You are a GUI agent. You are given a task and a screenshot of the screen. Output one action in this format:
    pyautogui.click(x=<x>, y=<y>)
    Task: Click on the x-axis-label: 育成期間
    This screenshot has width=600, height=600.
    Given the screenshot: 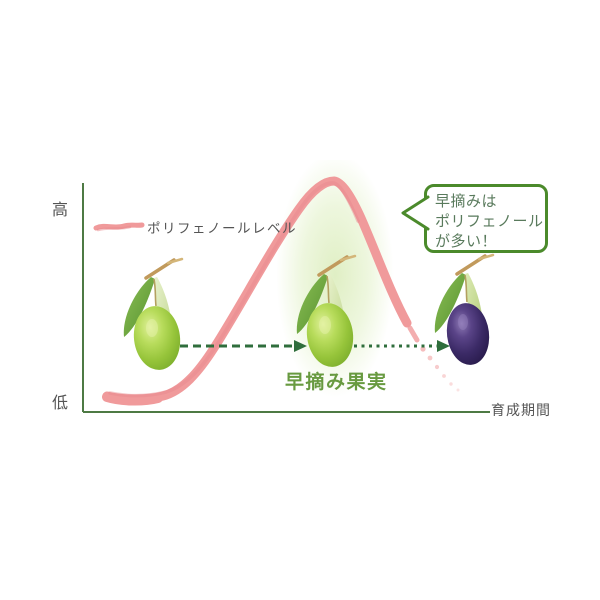 What is the action you would take?
    pyautogui.click(x=521, y=410)
    